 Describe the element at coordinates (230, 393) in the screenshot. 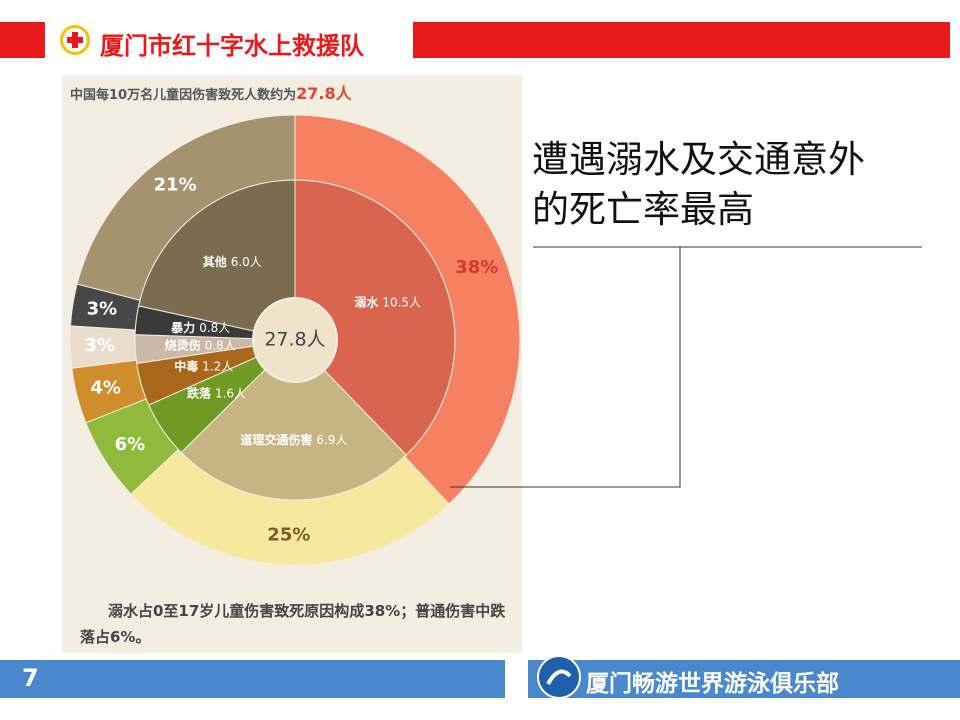

I see `inner-value-label: 1.6人` at that location.